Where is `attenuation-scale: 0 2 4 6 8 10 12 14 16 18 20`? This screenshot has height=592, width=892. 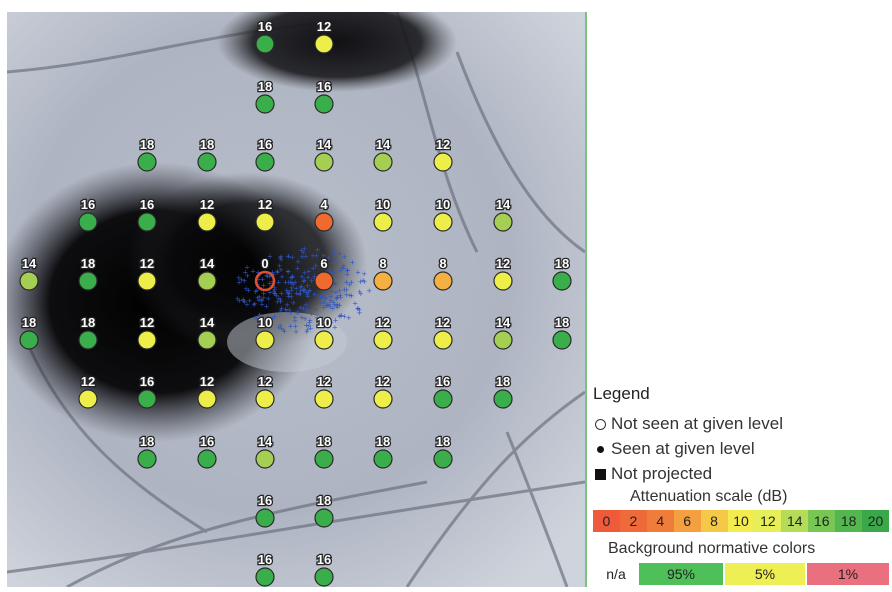 attenuation-scale: 0 2 4 6 8 10 12 14 16 18 20 is located at coordinates (741, 521).